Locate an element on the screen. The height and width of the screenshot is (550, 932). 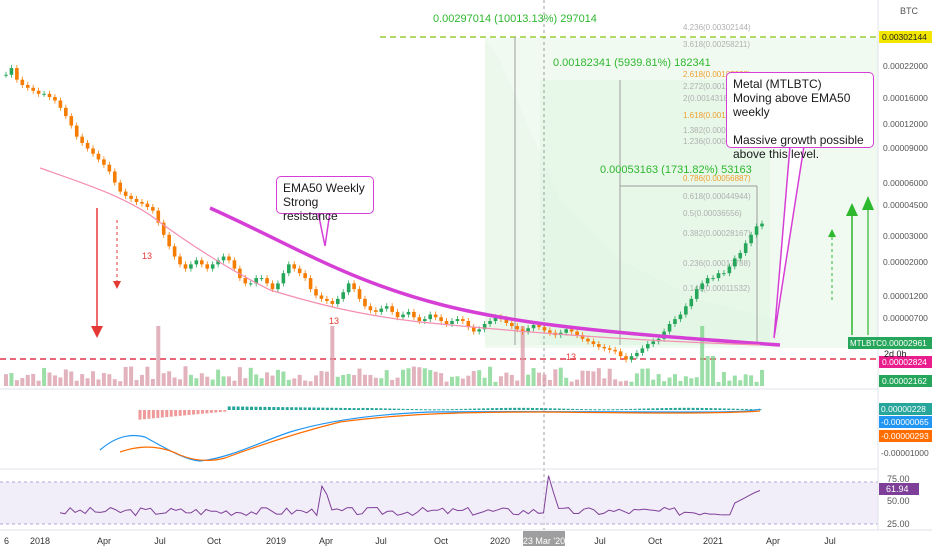
time-axis-bg is located at coordinates (466, 540).